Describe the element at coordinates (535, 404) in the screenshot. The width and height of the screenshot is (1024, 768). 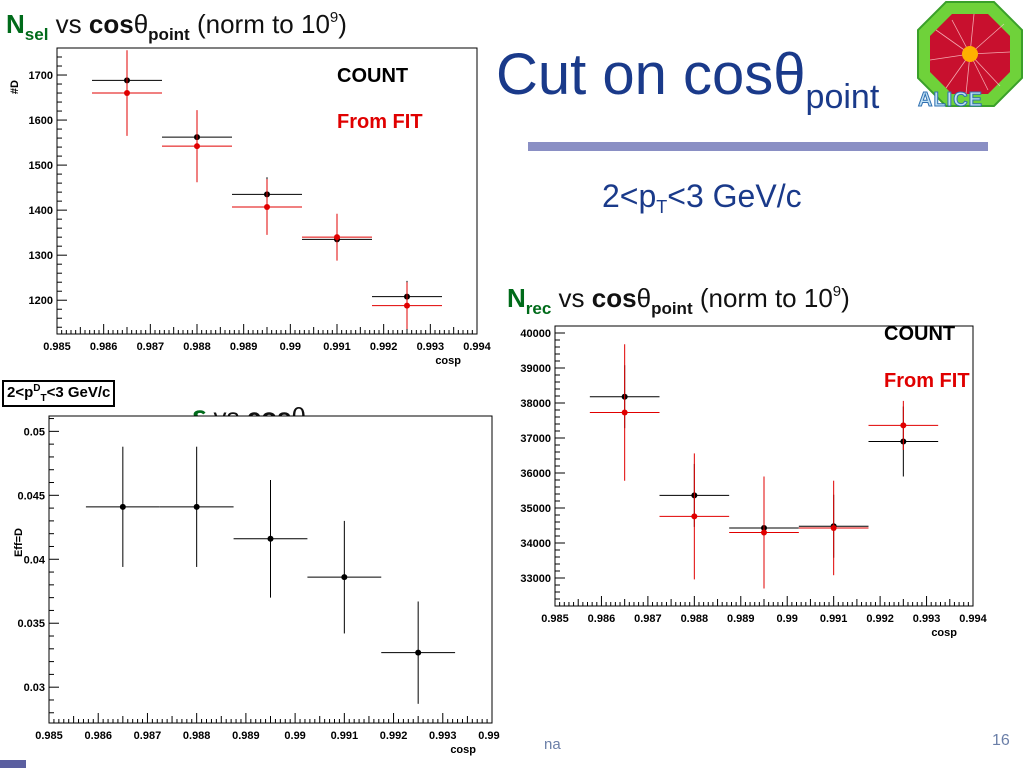
I see `nrec-y-tick-label: 38000` at that location.